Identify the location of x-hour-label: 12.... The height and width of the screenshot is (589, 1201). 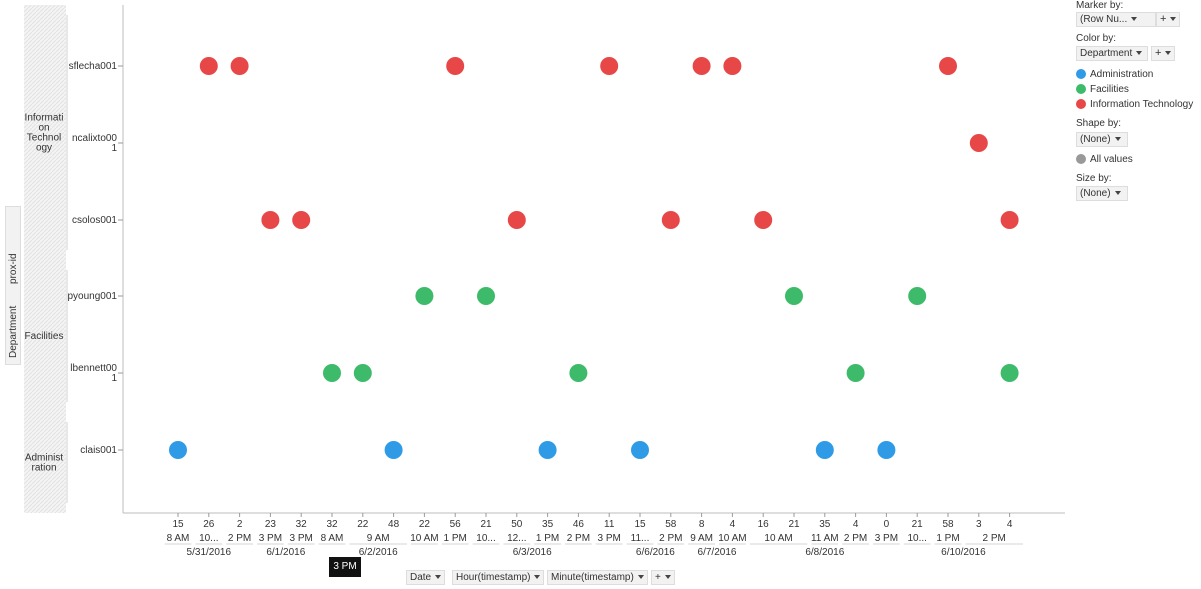
(516, 538).